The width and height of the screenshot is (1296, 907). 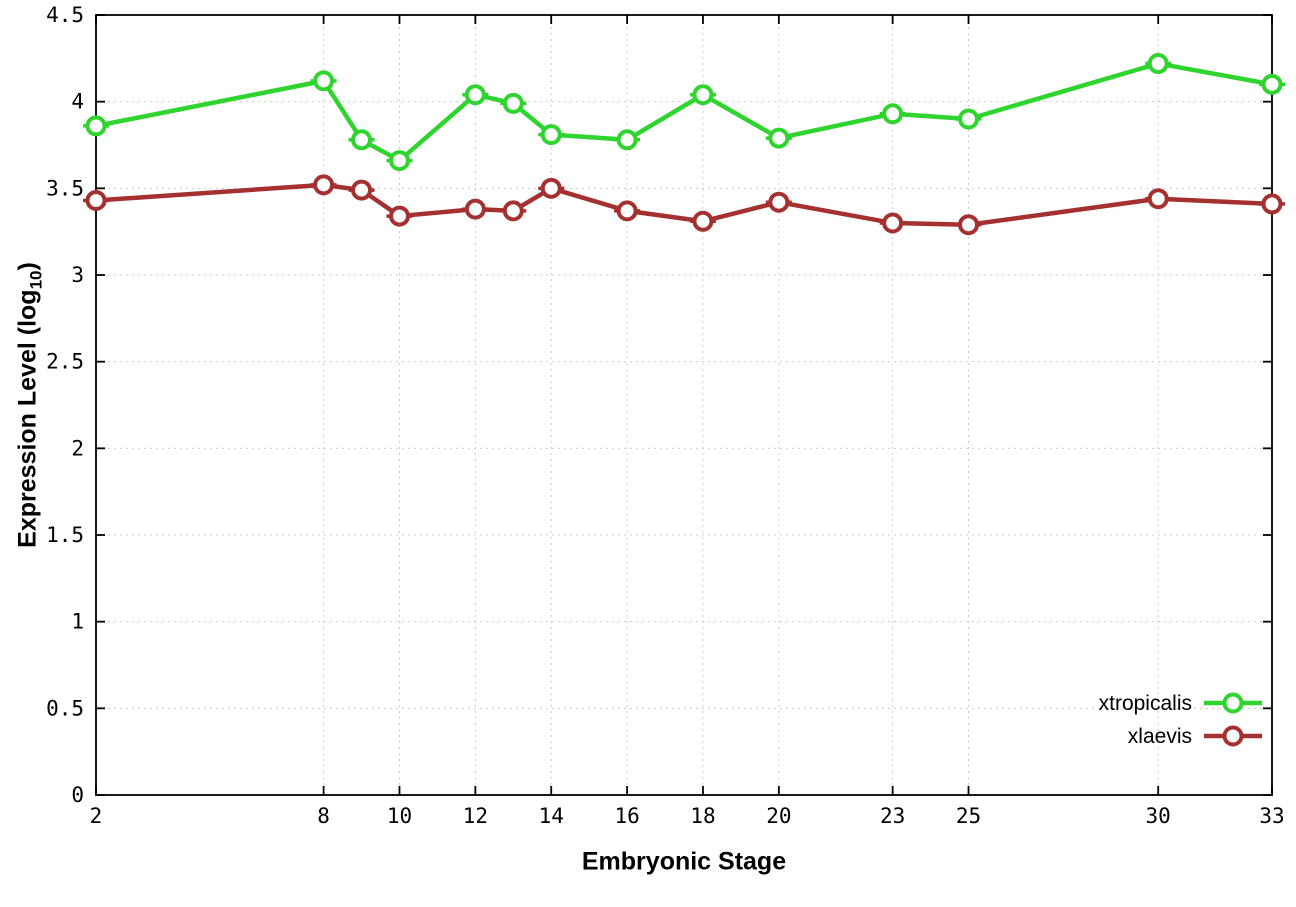 I want to click on y-axis-tick-label: 2, so click(x=77, y=448).